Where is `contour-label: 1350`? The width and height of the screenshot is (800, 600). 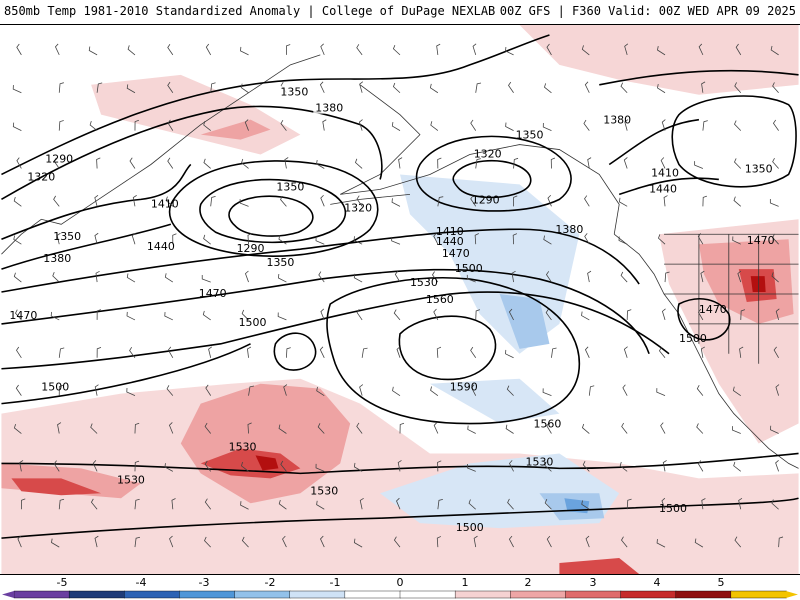
contour-label: 1350 is located at coordinates (530, 135).